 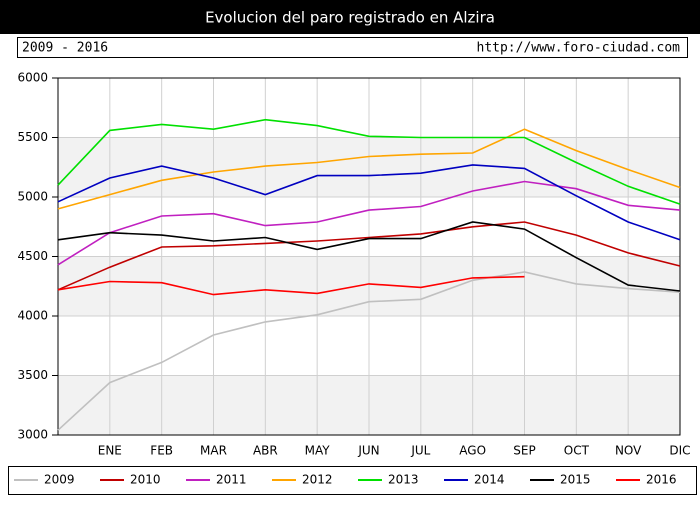 What do you see at coordinates (231, 480) in the screenshot?
I see `legend-label: 2011` at bounding box center [231, 480].